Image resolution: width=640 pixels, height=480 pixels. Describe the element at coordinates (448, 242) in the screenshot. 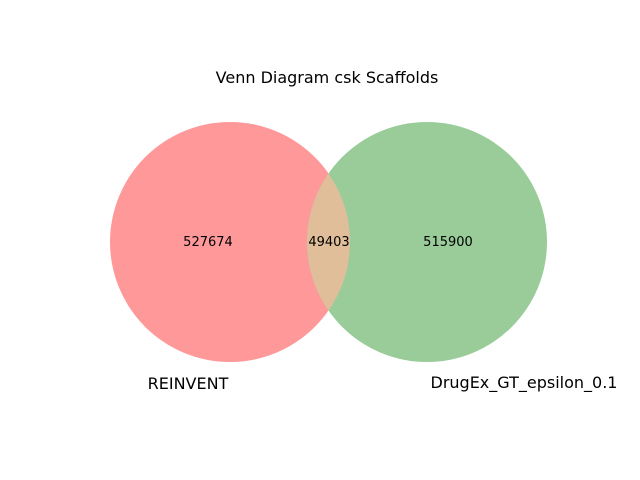

I see `set-b-only-count: 515900` at that location.